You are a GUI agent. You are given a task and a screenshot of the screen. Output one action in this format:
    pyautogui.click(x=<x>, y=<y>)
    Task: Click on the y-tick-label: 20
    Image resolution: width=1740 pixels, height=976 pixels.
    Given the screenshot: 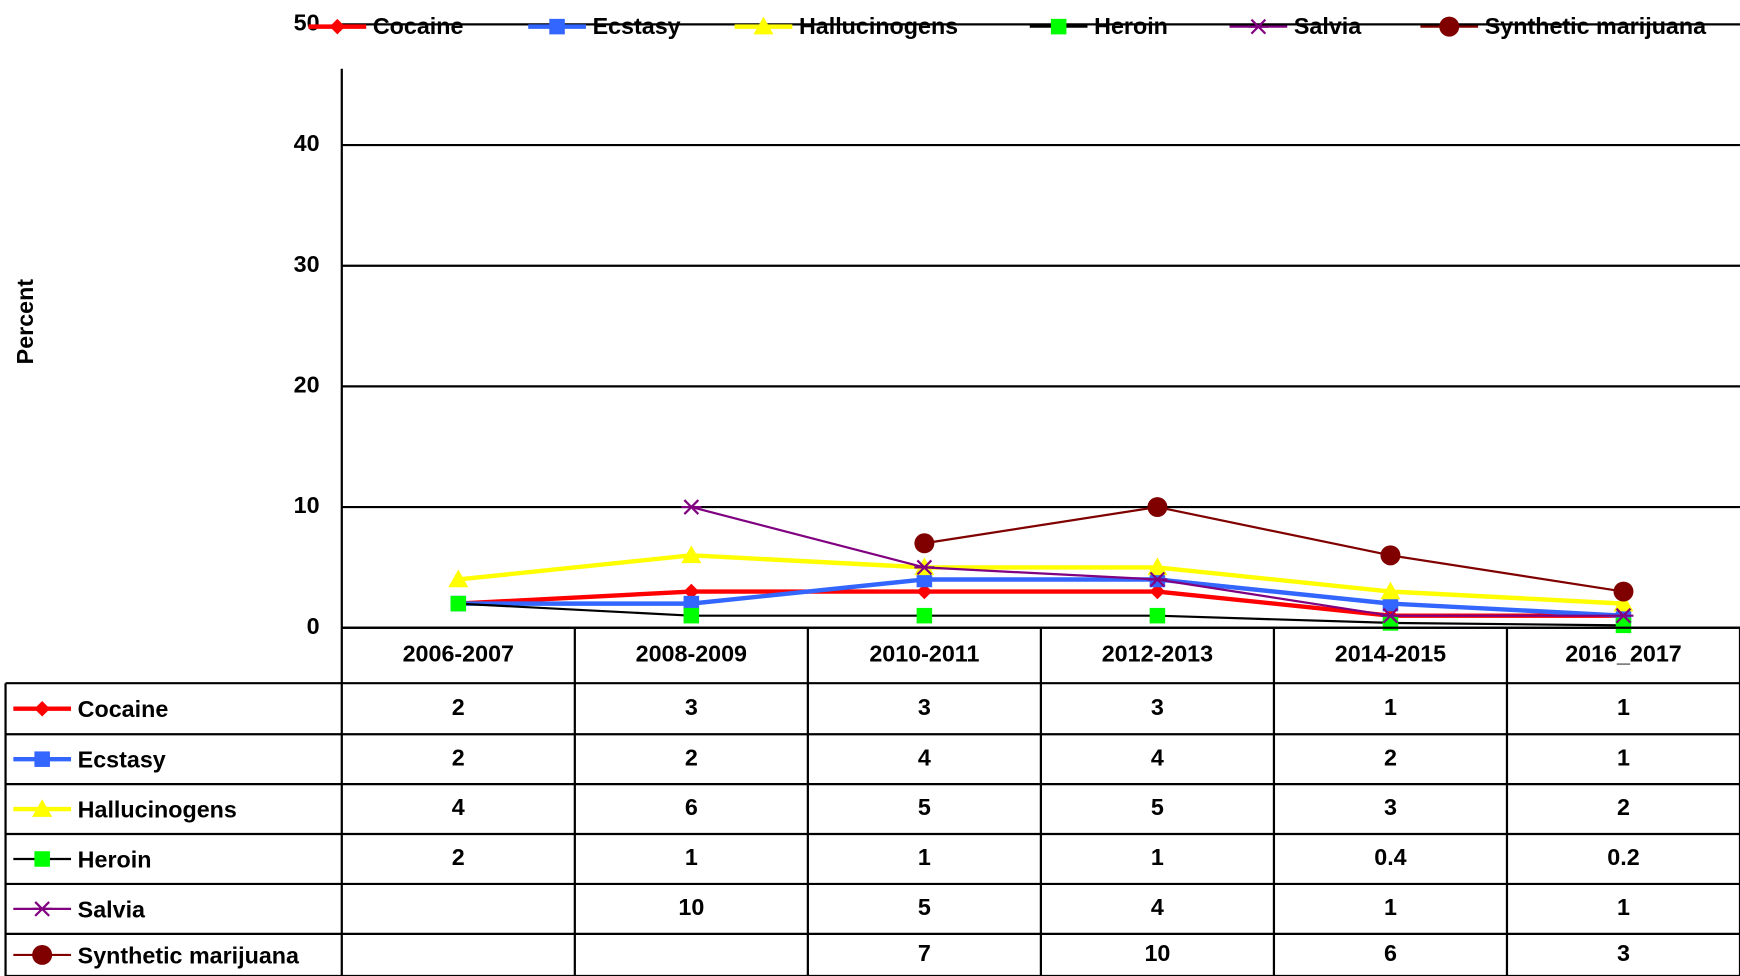 What is the action you would take?
    pyautogui.click(x=307, y=385)
    